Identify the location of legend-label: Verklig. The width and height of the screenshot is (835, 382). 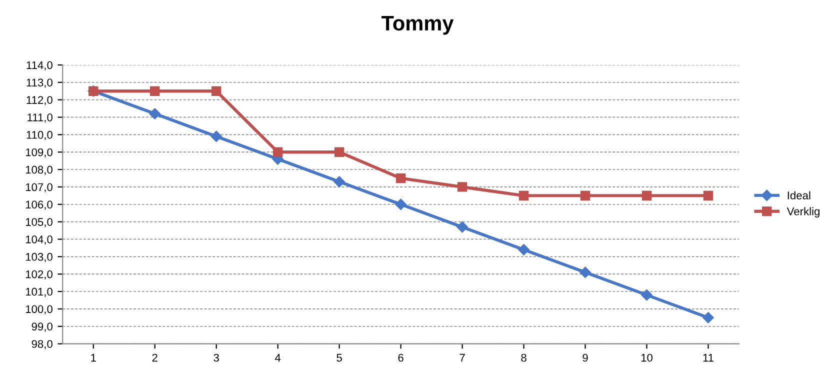
(803, 212).